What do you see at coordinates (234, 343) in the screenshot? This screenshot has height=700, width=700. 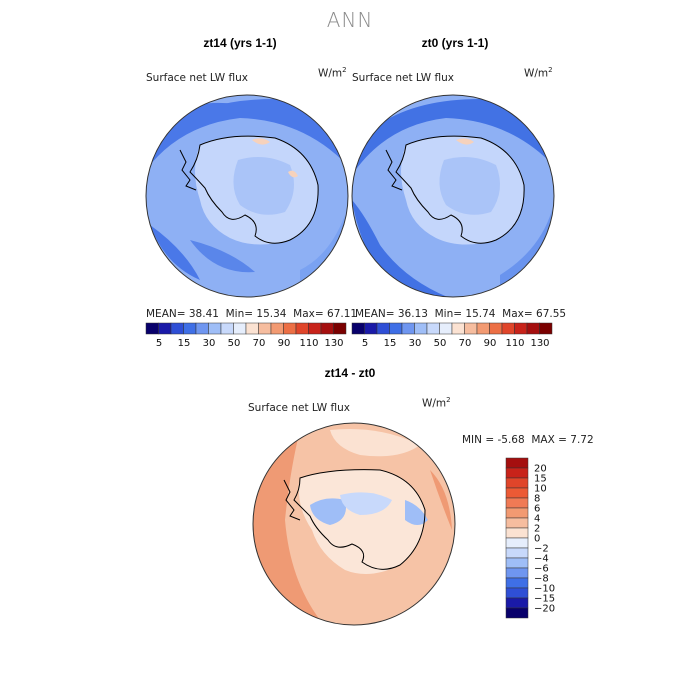 I see `colorbar-zt14-tick-label: 50` at bounding box center [234, 343].